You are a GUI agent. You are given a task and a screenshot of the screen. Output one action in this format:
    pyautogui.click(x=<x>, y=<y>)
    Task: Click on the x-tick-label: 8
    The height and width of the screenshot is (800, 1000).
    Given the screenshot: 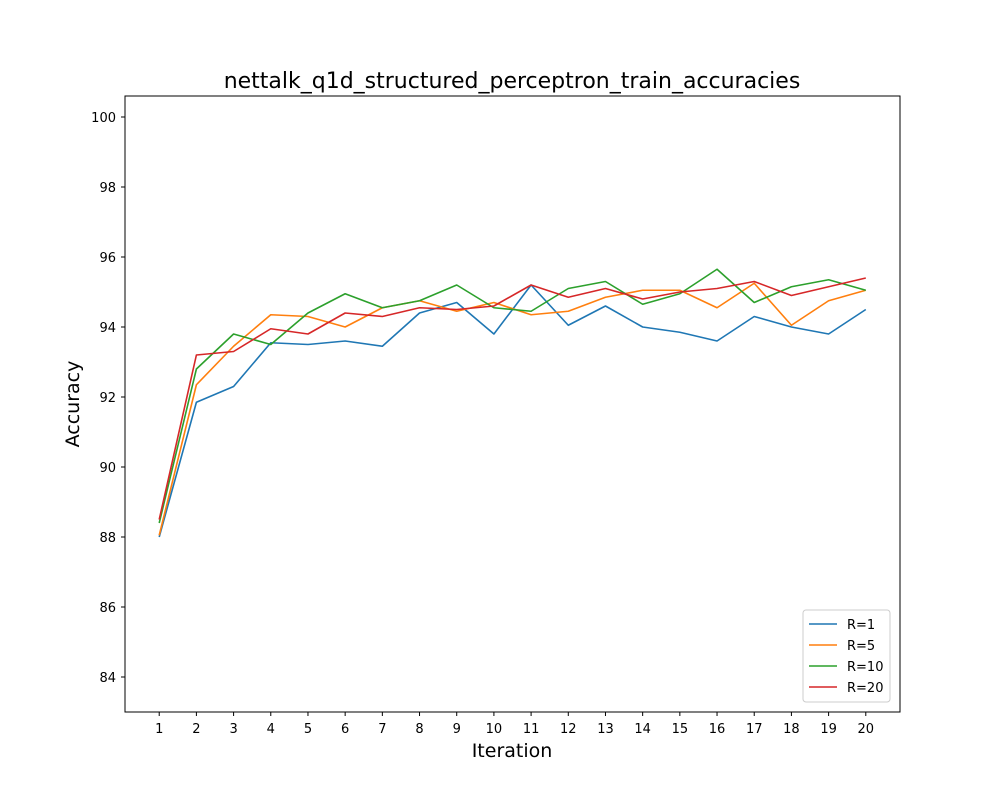 What is the action you would take?
    pyautogui.click(x=419, y=729)
    